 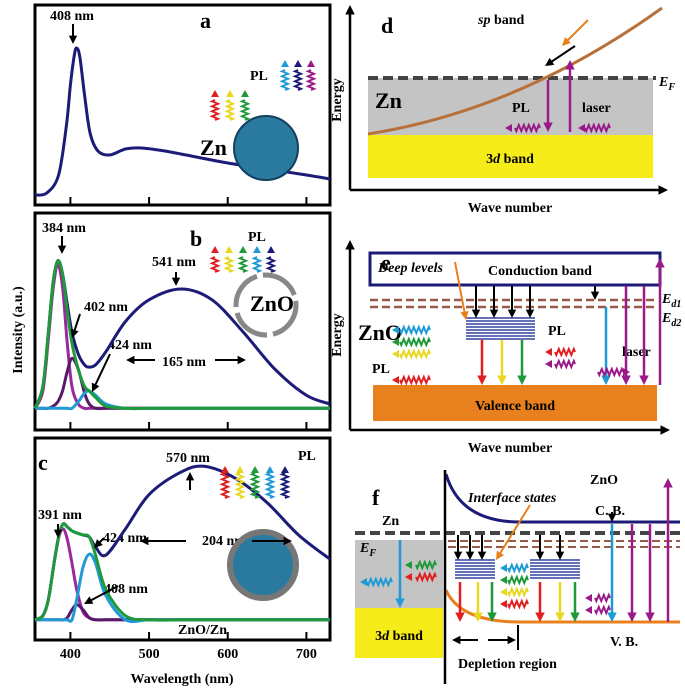 I want to click on pl-label: PL, so click(x=381, y=369).